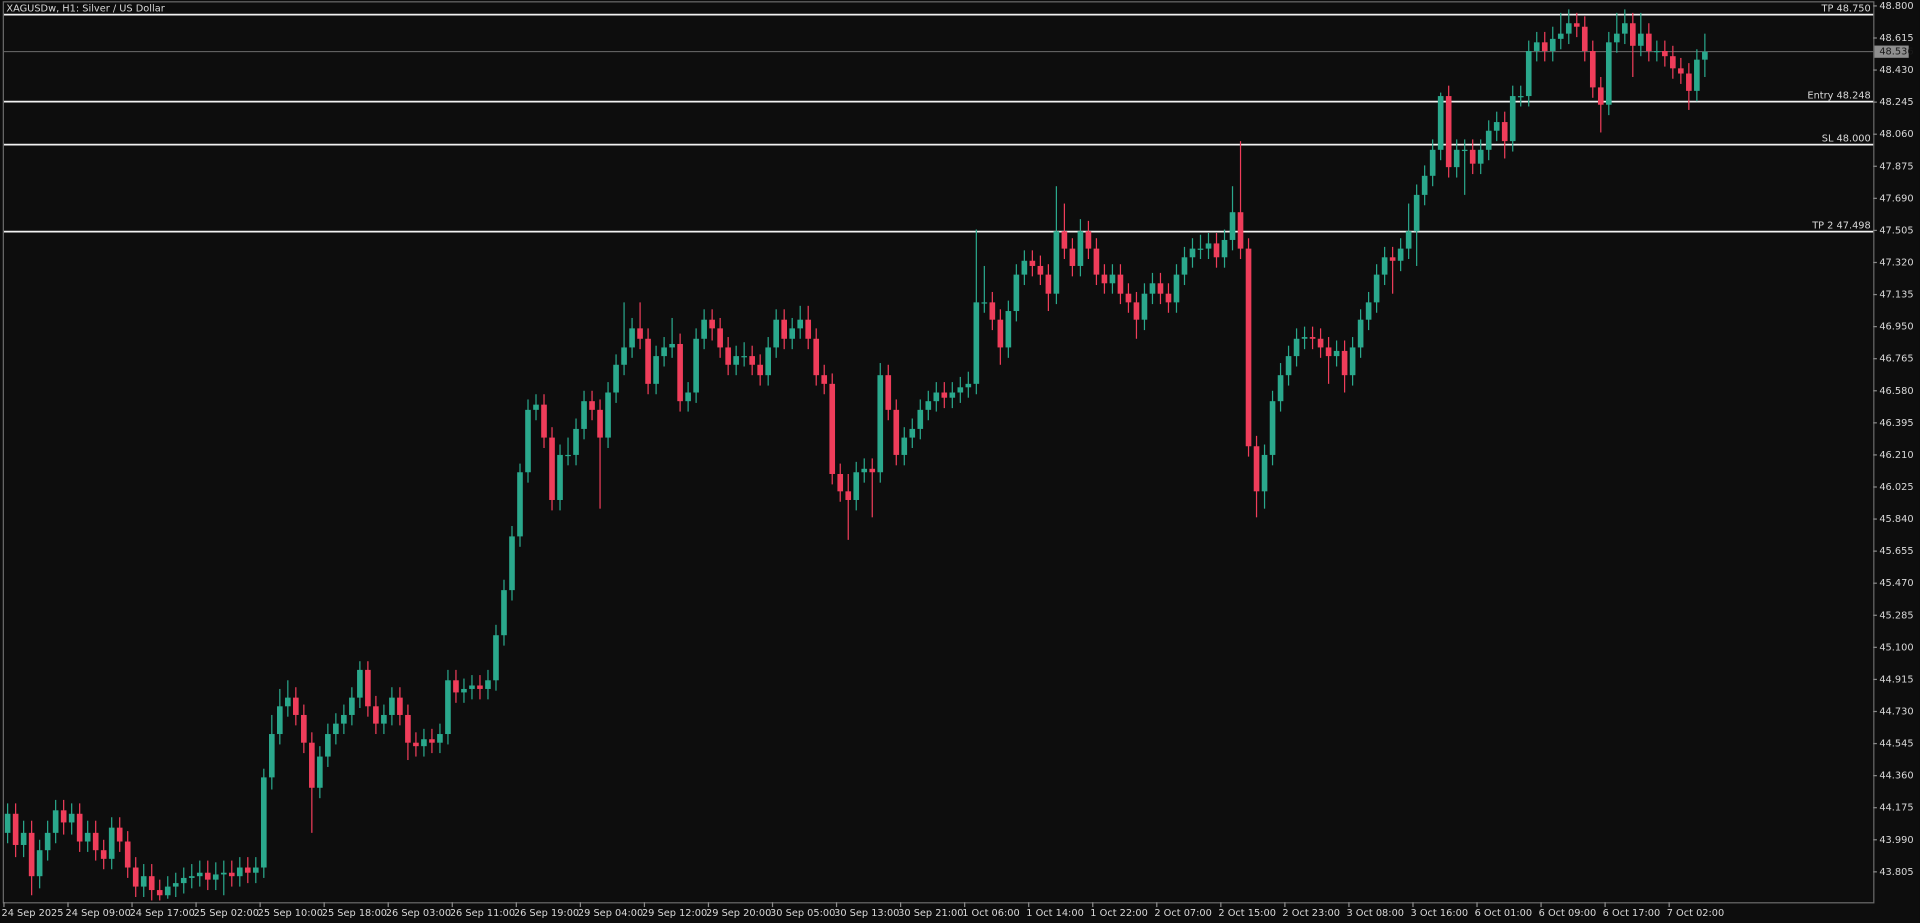 The height and width of the screenshot is (923, 1920). I want to click on x-tick-label: 29 Sep 04:00, so click(610, 913).